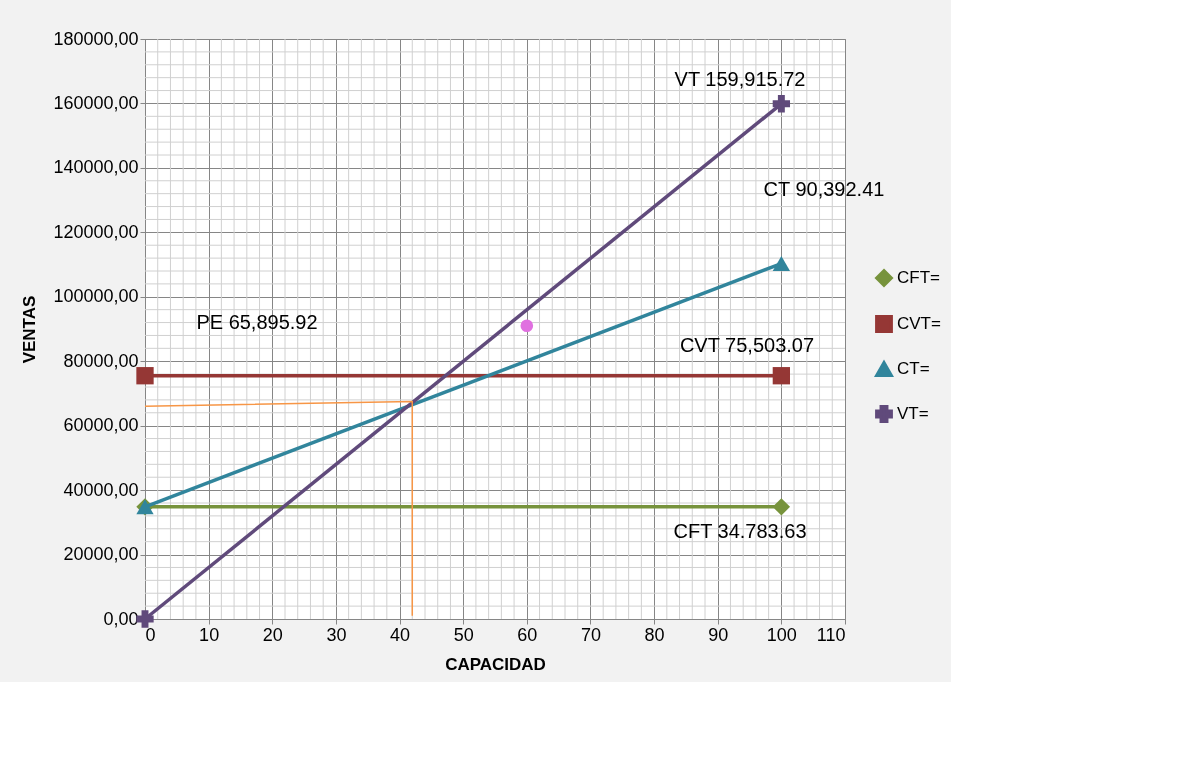 This screenshot has width=1180, height=761. I want to click on annotation: CT 90,392.41, so click(824, 188).